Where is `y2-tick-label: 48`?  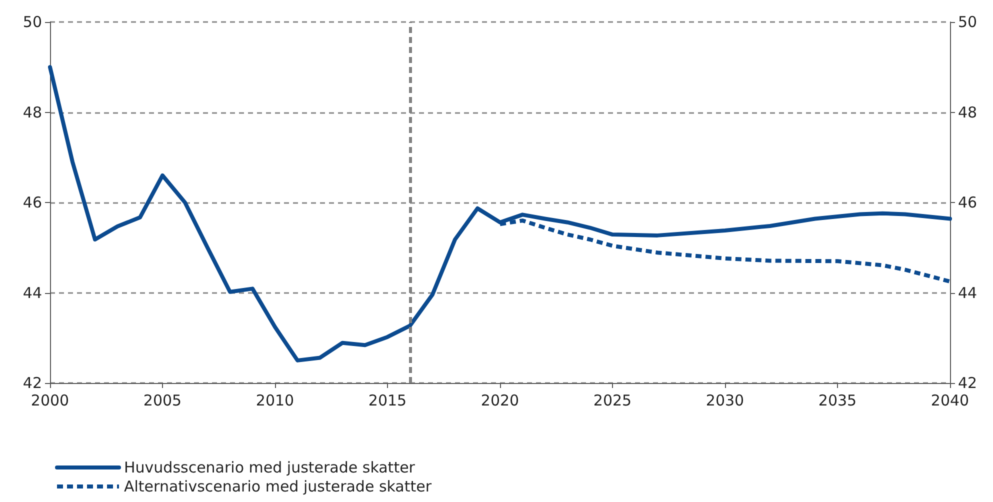 y2-tick-label: 48 is located at coordinates (968, 112).